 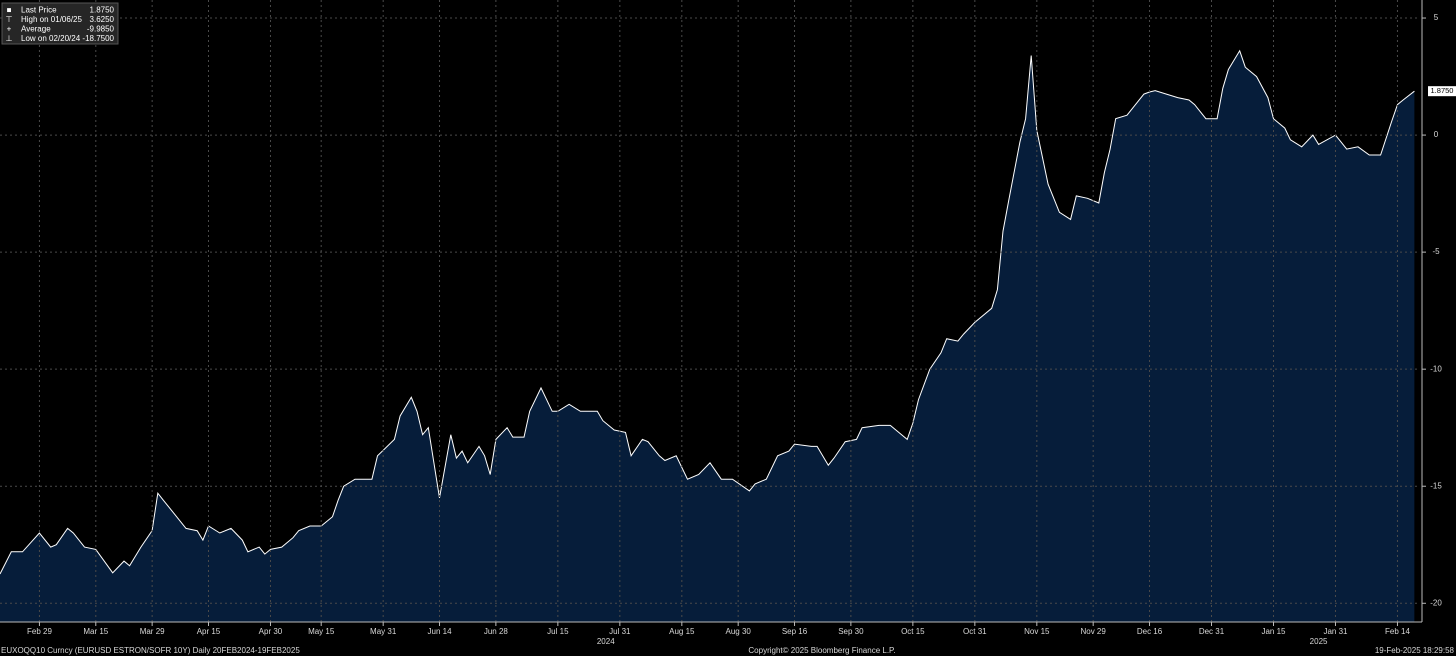 What do you see at coordinates (321, 631) in the screenshot?
I see `x-tick-label: May 15` at bounding box center [321, 631].